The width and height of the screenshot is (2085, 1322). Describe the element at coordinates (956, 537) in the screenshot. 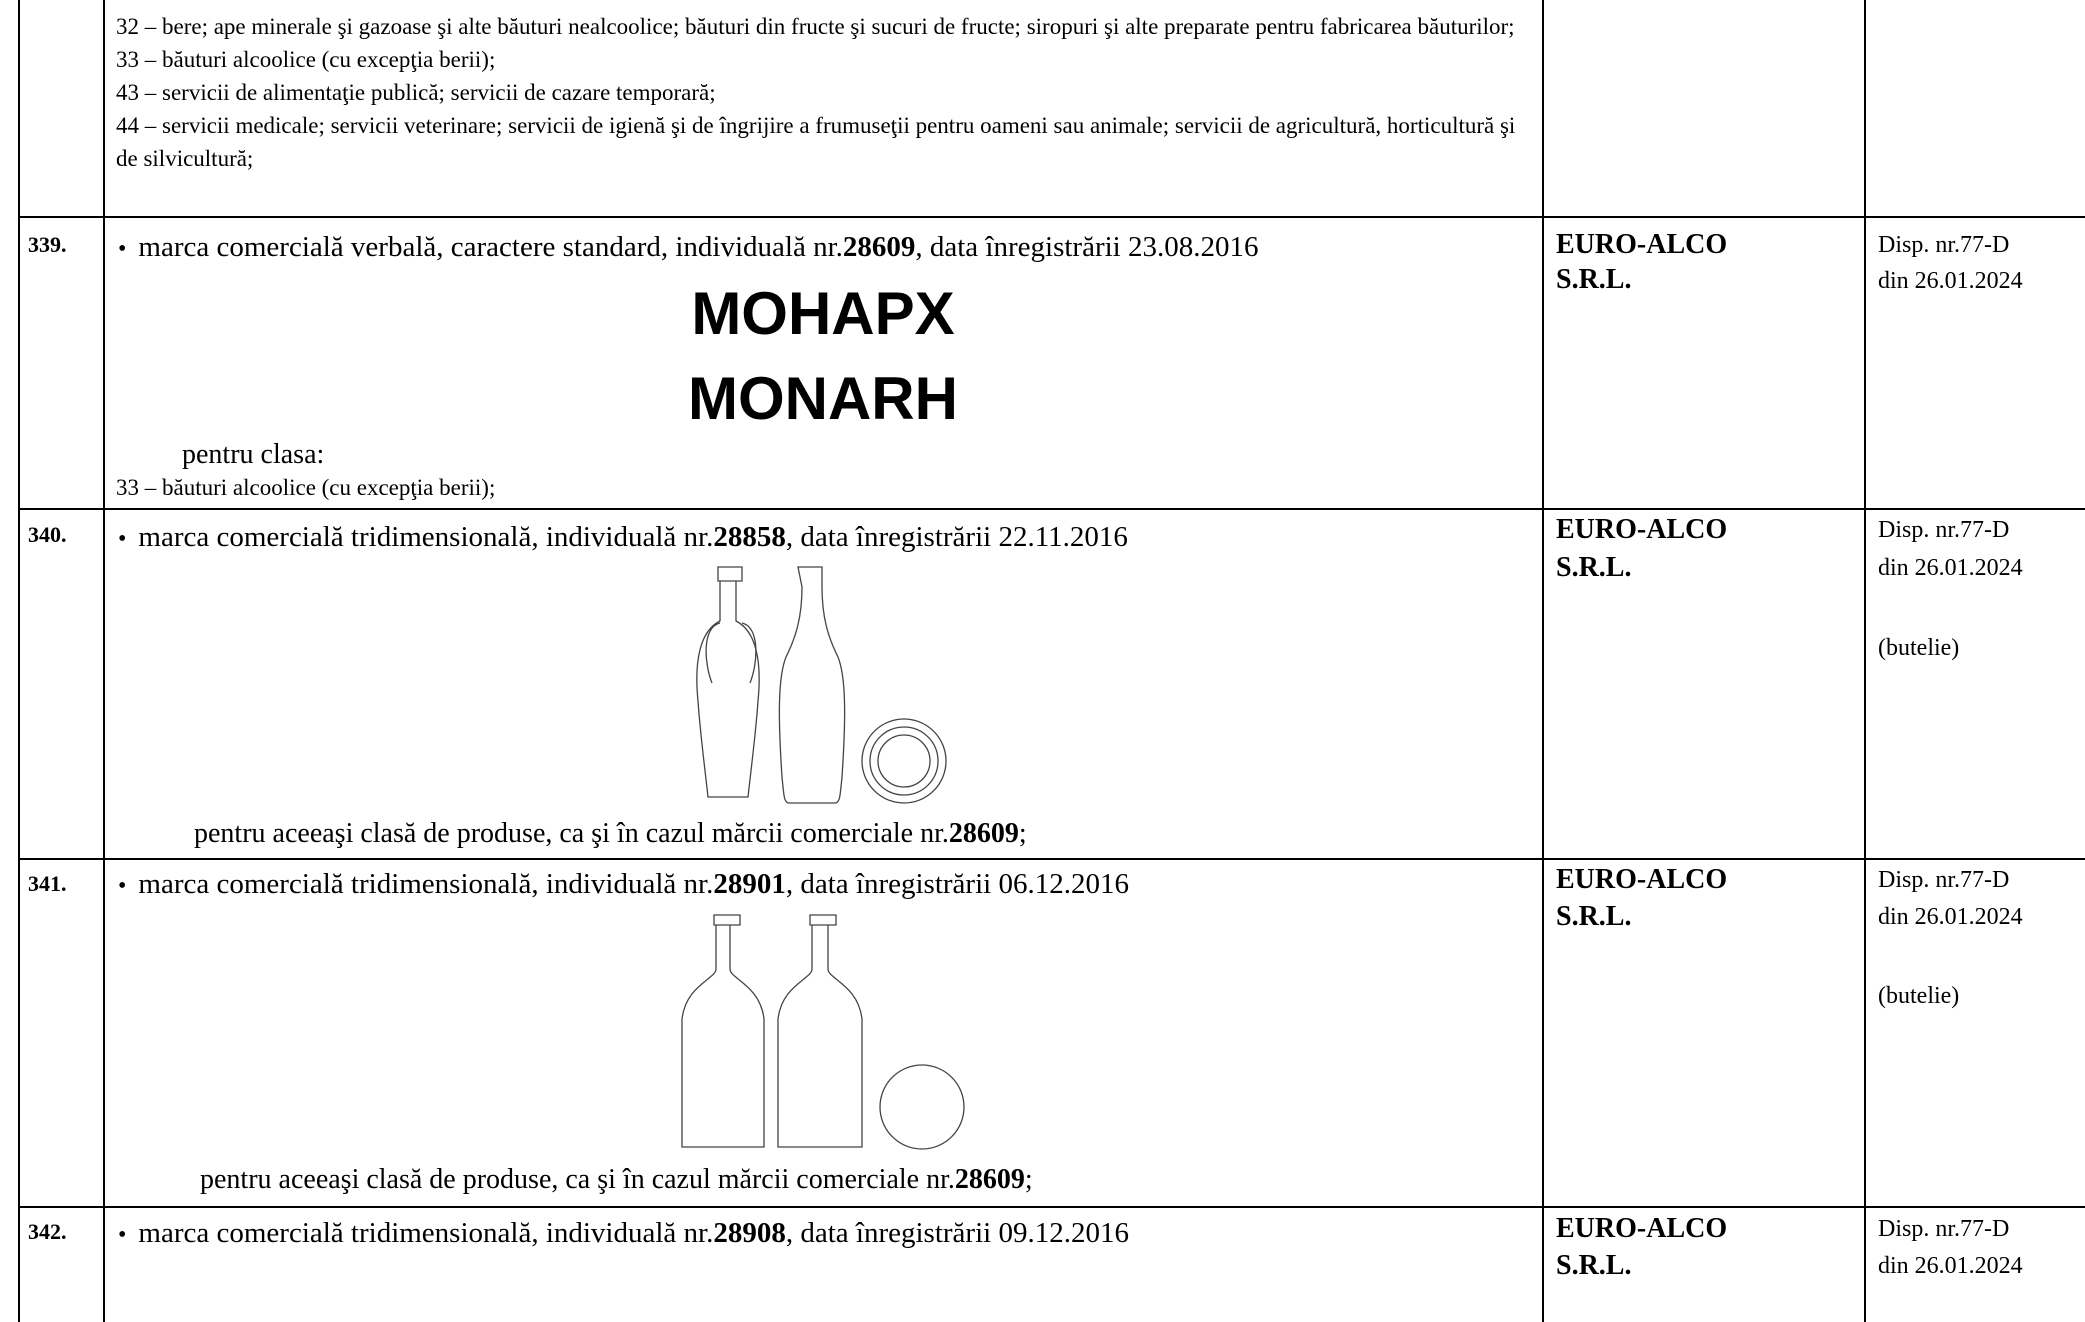

I see `mark-text: , data înregistrării 22.11.2016` at that location.